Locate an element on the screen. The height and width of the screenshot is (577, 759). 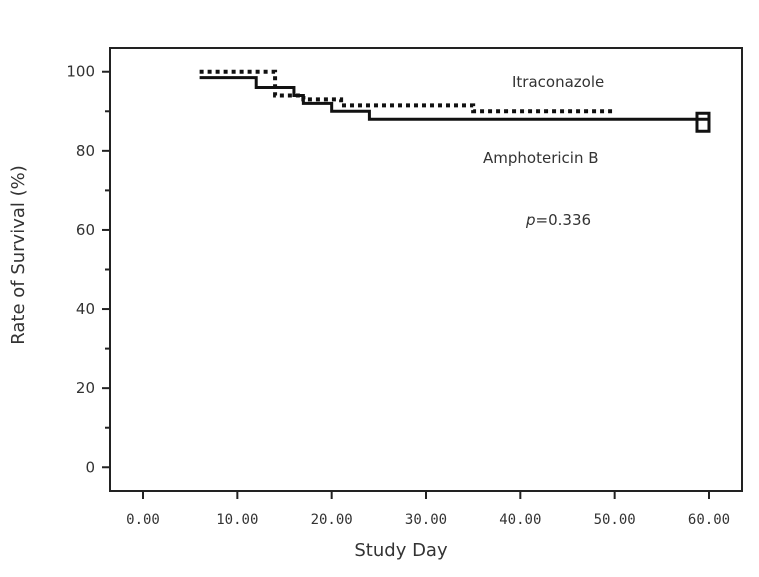
y-tick-label: 20 is located at coordinates (85, 388).